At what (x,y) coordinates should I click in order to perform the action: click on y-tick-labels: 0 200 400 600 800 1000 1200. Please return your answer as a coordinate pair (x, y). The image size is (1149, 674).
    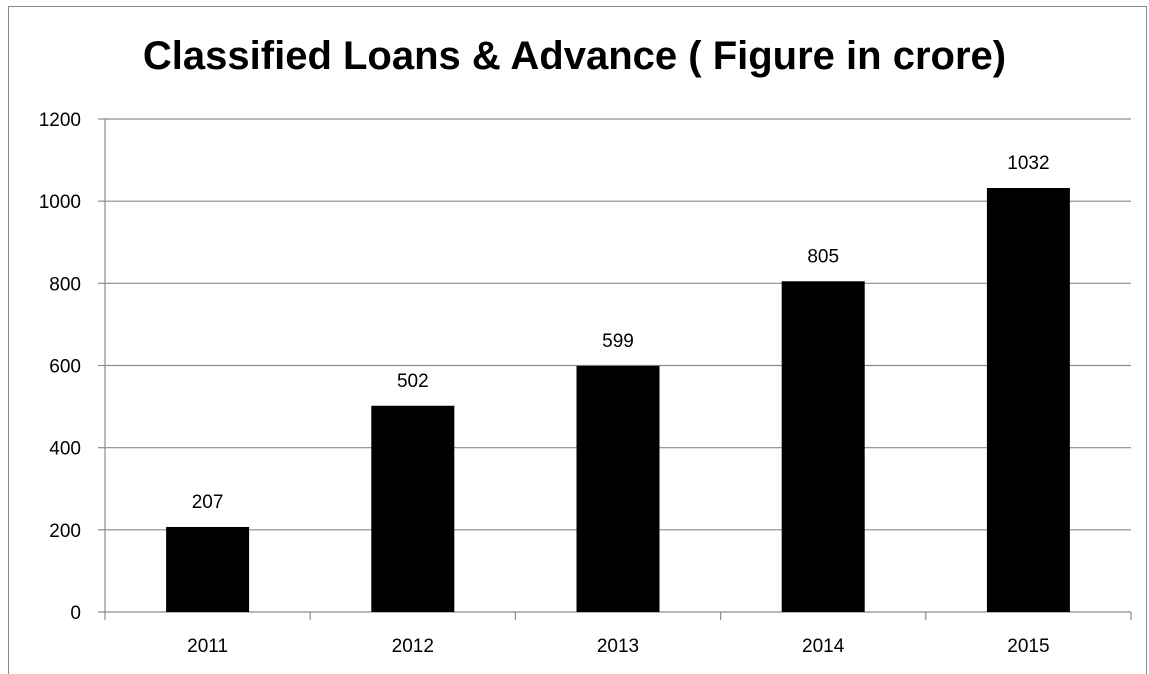
    Looking at the image, I should click on (60, 367).